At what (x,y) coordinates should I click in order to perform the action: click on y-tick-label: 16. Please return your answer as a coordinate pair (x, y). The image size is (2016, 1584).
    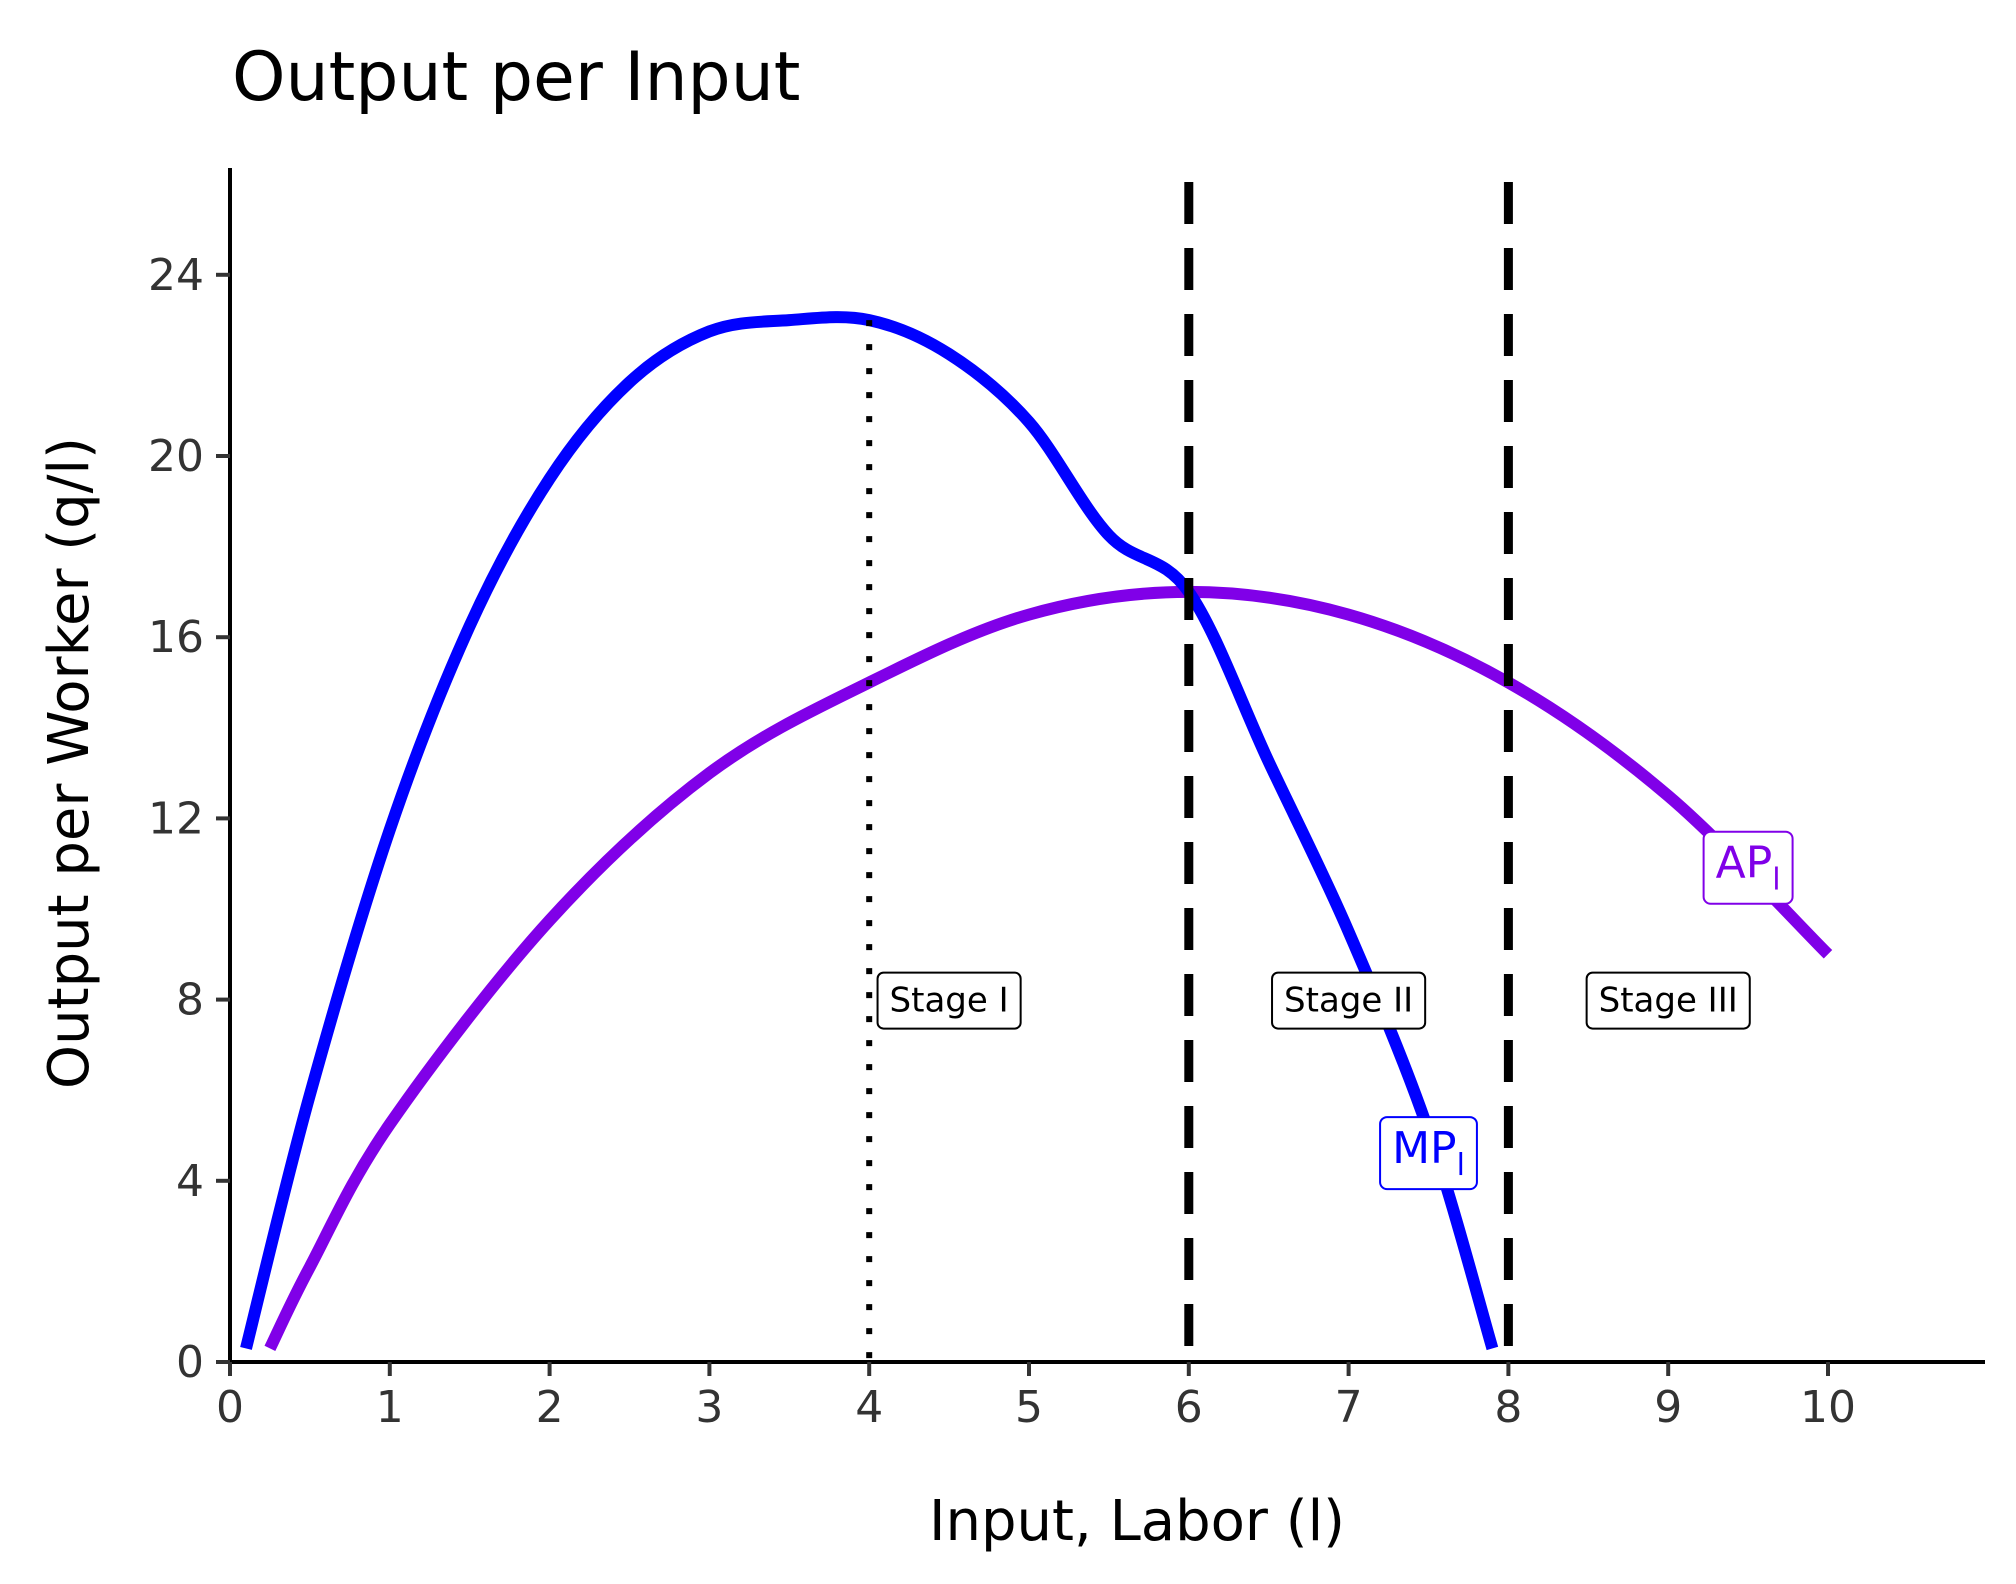
    Looking at the image, I should click on (176, 637).